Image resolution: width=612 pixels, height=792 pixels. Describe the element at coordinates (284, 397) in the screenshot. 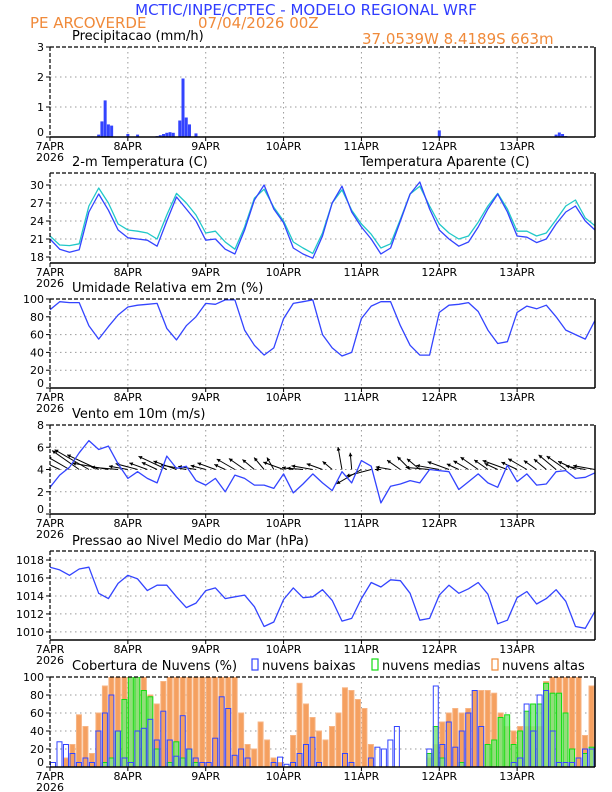

I see `x-tick-label: 10APR` at that location.